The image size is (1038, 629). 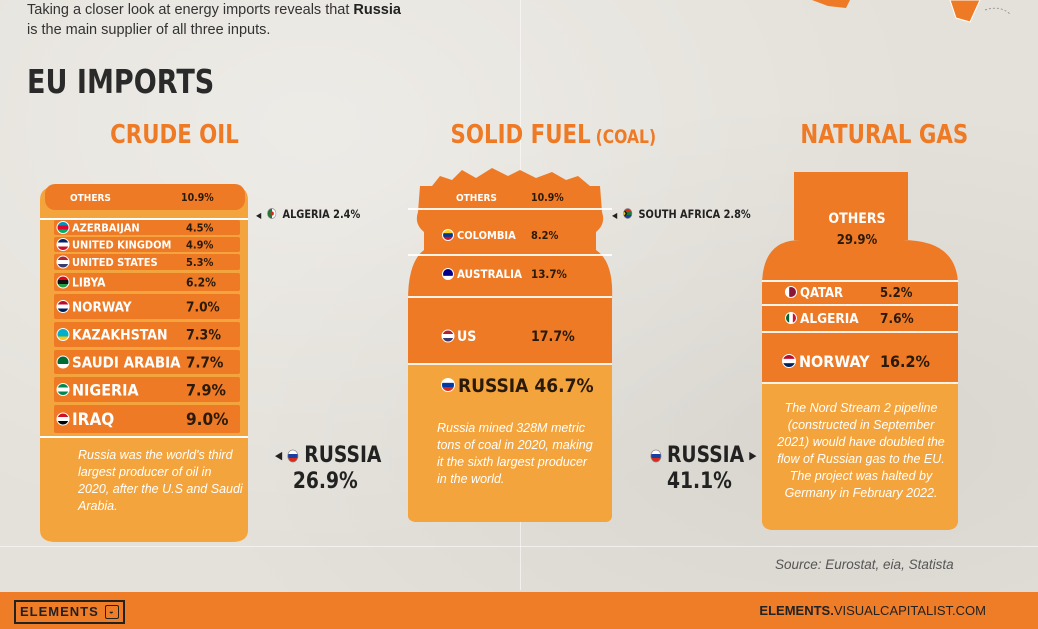 I want to click on solid-fuel-title-main: SOLID FUEL, so click(x=520, y=135).